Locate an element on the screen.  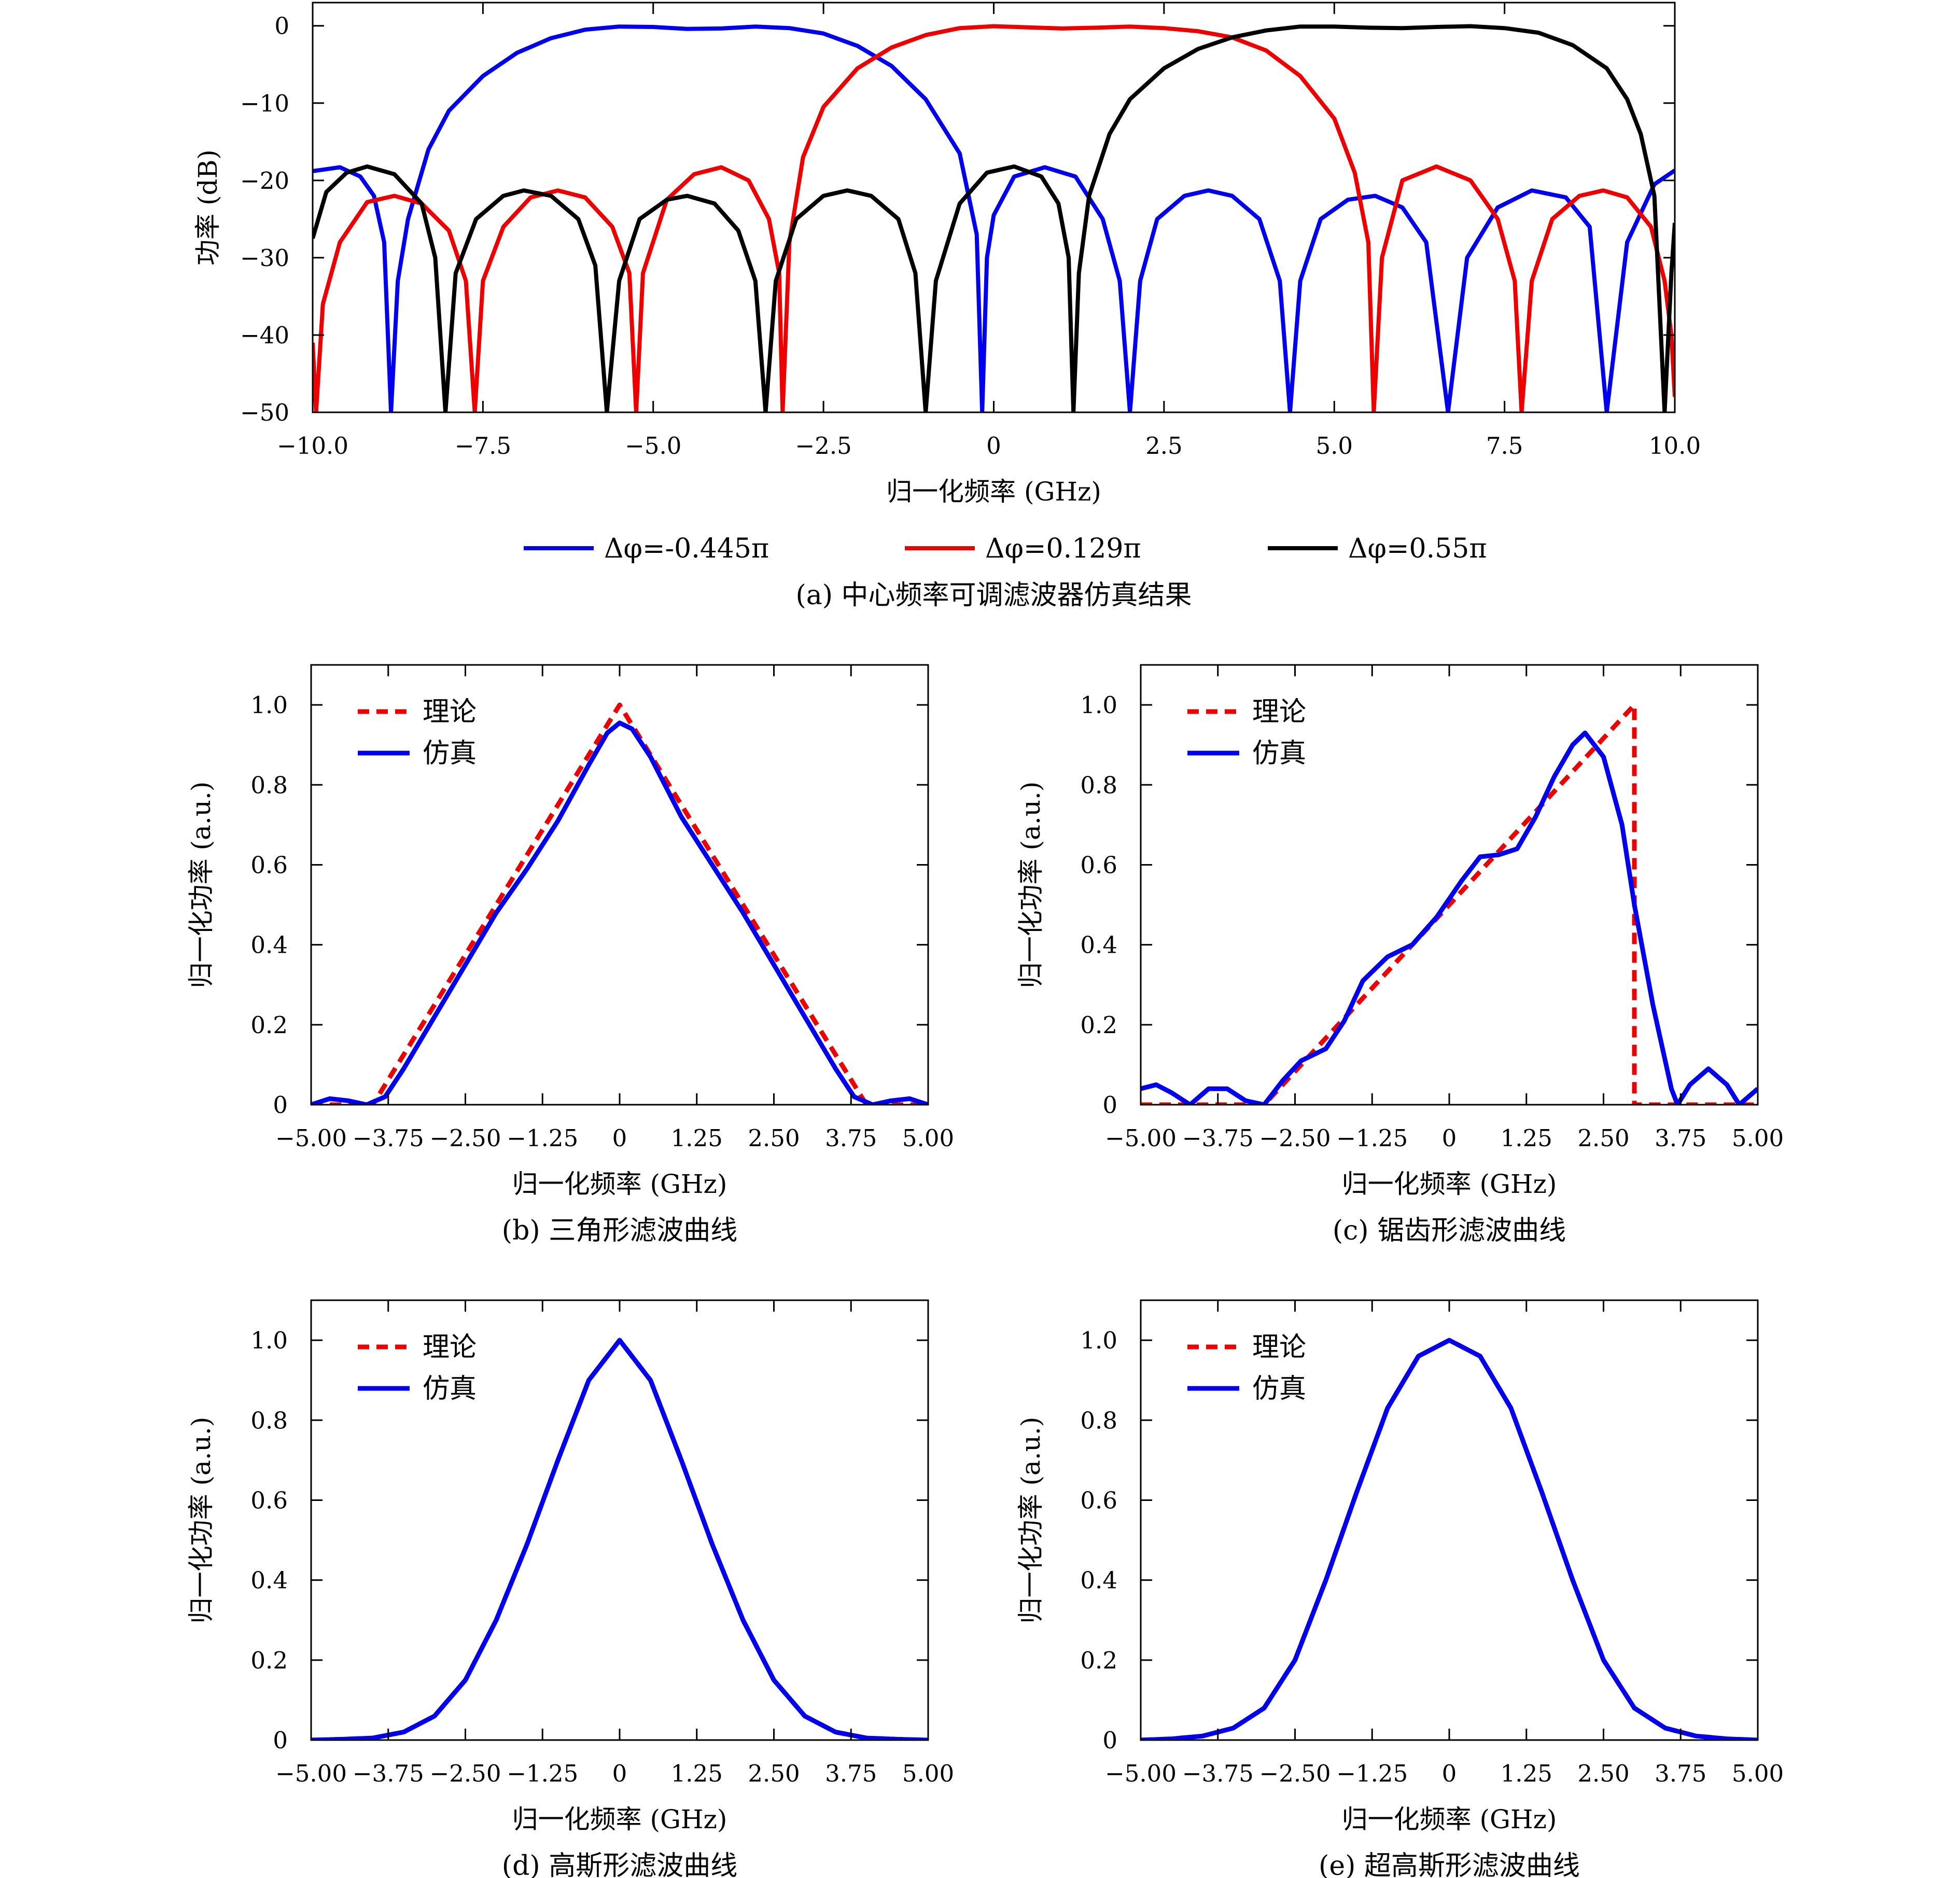
x-tick-label-d-7: 3.75 is located at coordinates (851, 1773).